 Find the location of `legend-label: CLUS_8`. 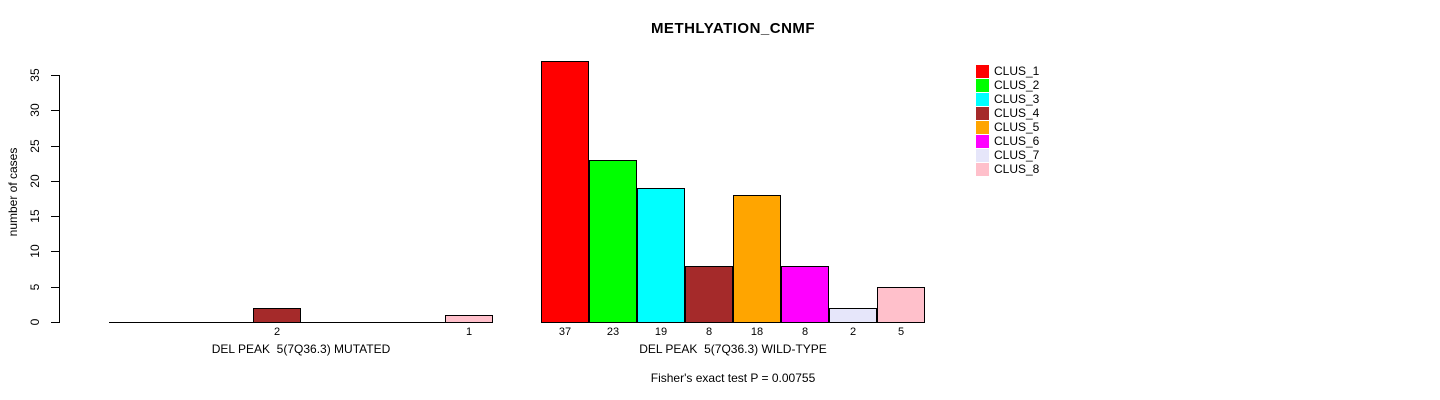

legend-label: CLUS_8 is located at coordinates (1017, 169).